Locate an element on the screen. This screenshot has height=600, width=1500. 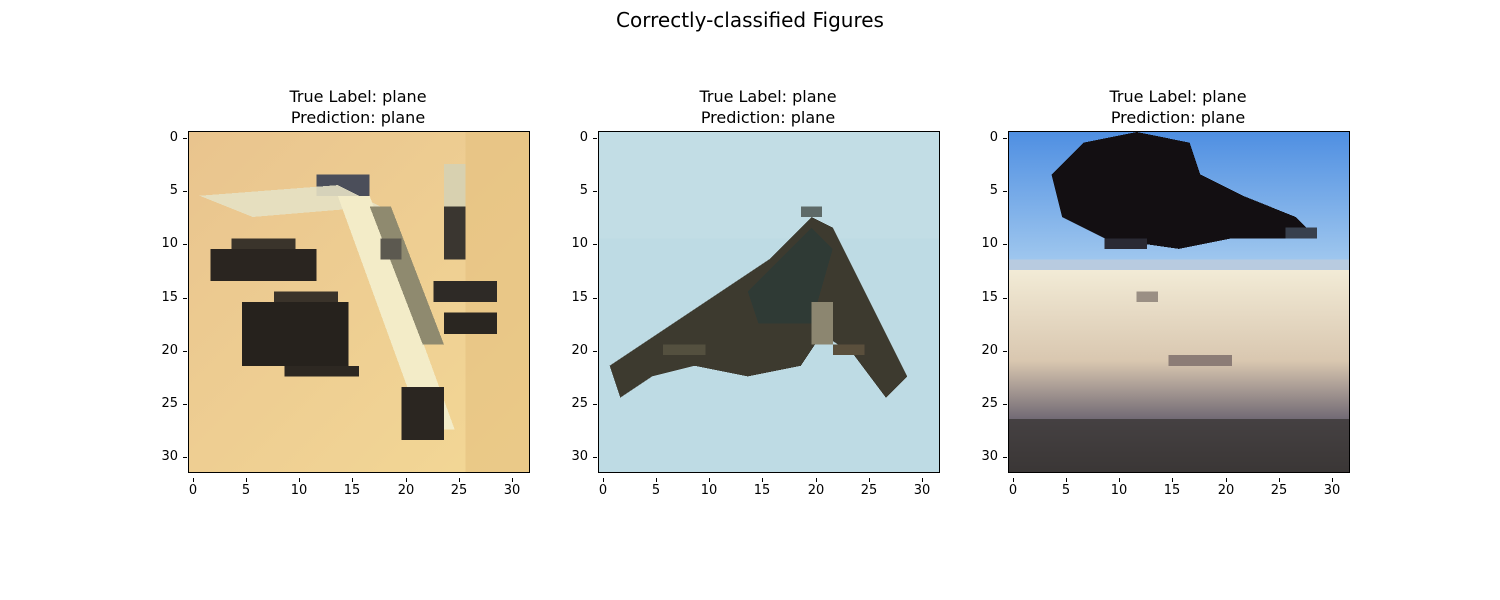
right-wing is located at coordinates (465, 291).